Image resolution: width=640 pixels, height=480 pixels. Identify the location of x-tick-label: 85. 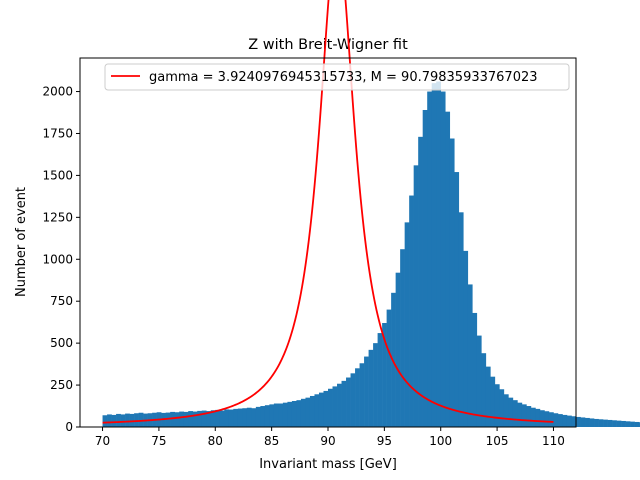
(271, 441).